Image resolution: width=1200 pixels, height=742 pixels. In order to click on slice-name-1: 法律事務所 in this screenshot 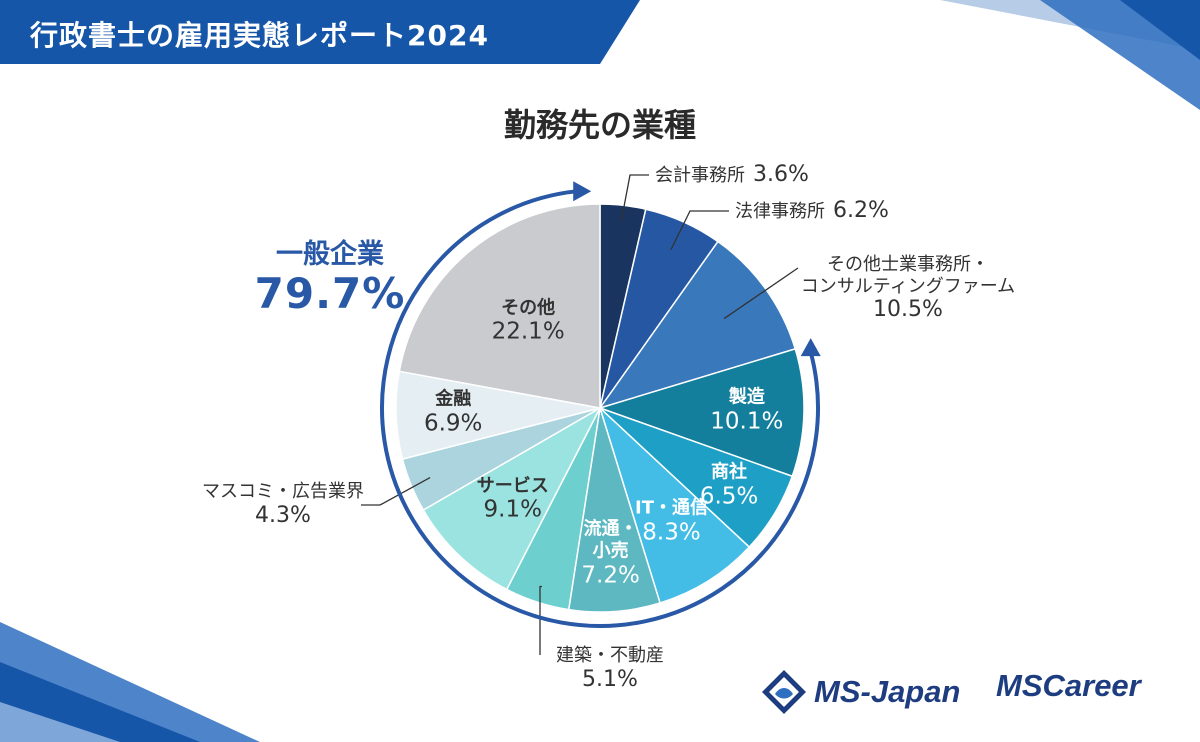, I will do `click(780, 211)`.